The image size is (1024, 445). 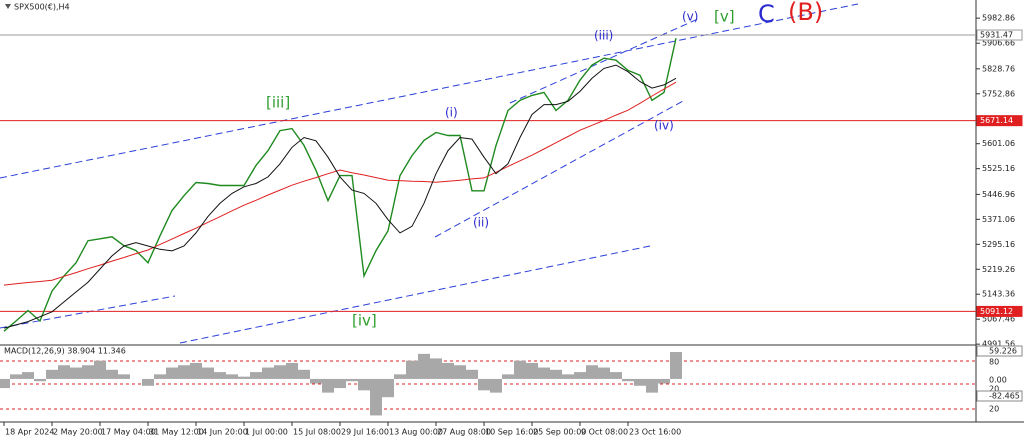 I want to click on x-tick-label: 17 May 04:00, so click(x=128, y=432).